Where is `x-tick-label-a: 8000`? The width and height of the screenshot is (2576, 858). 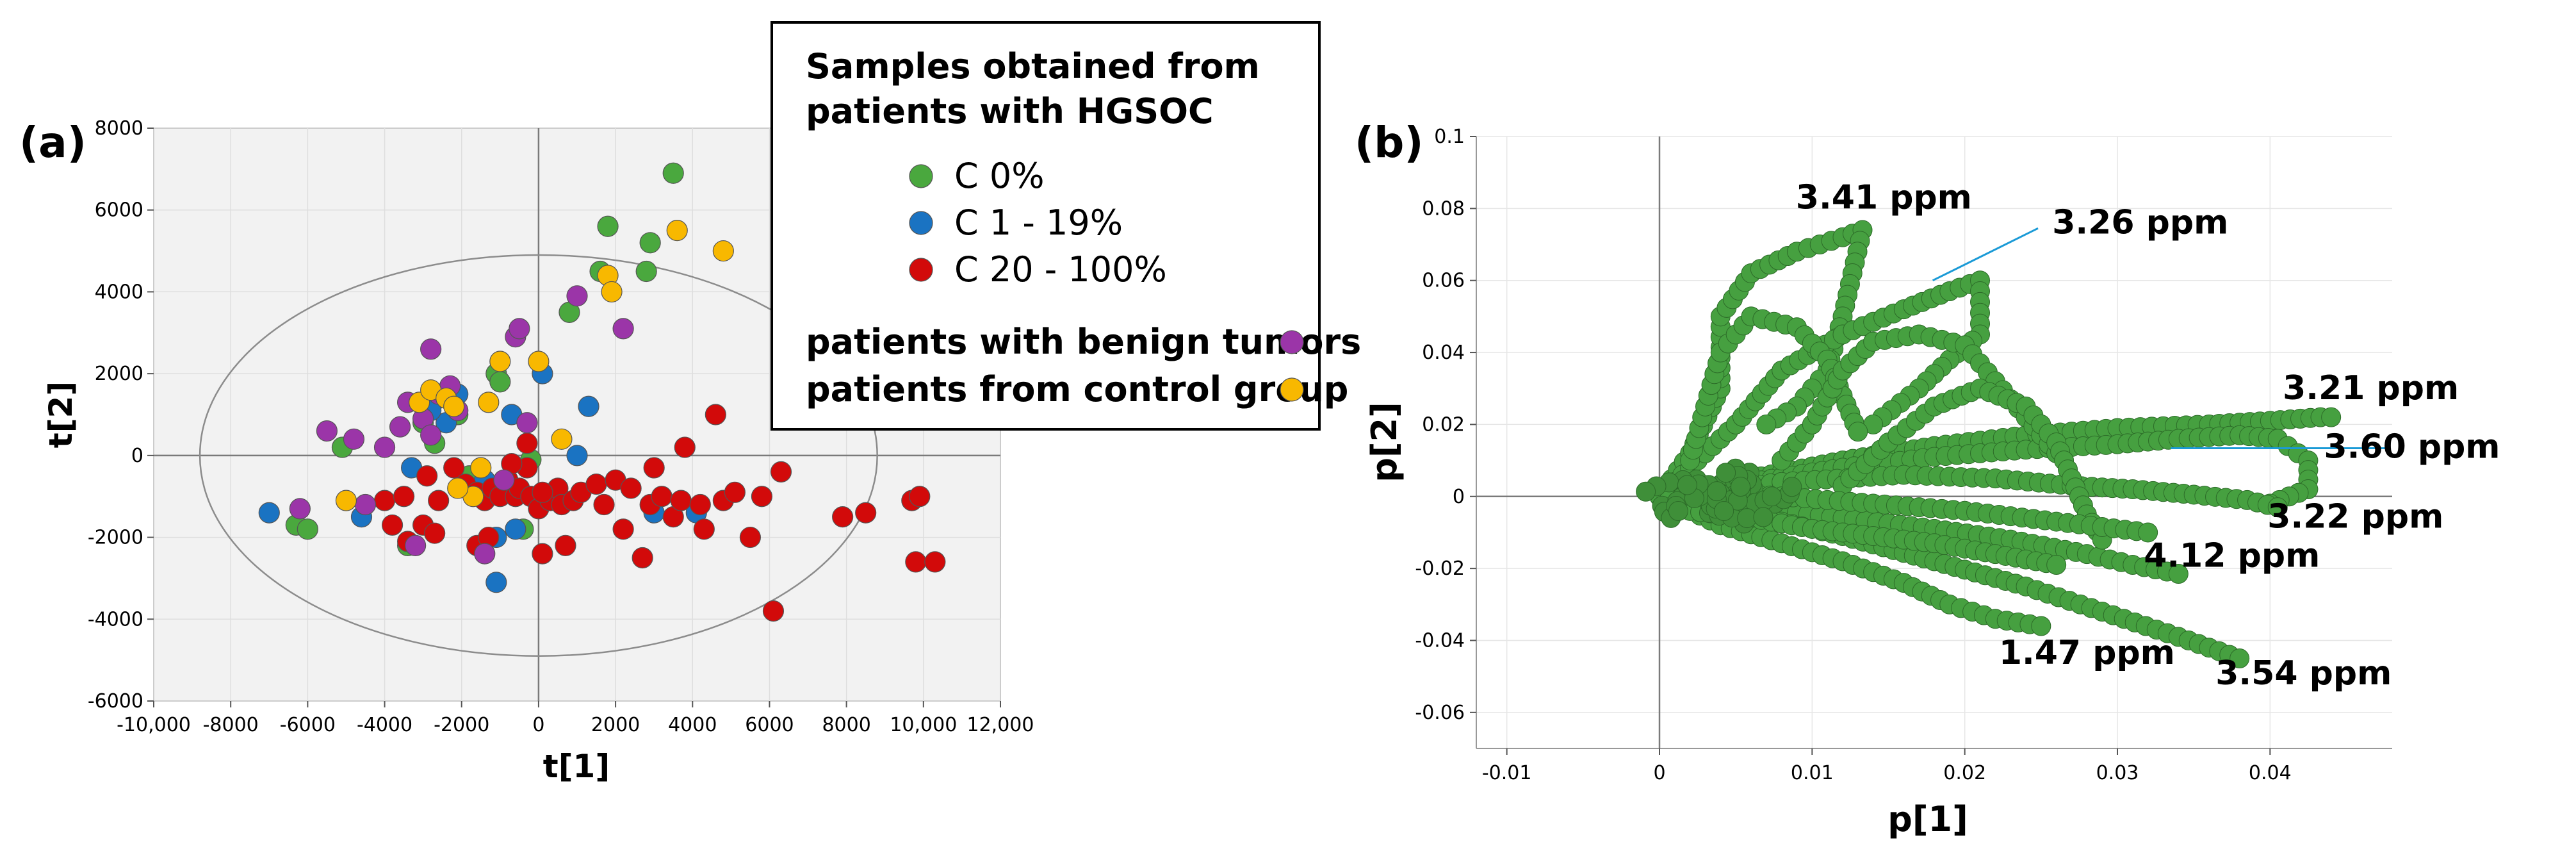
x-tick-label-a: 8000 is located at coordinates (846, 725).